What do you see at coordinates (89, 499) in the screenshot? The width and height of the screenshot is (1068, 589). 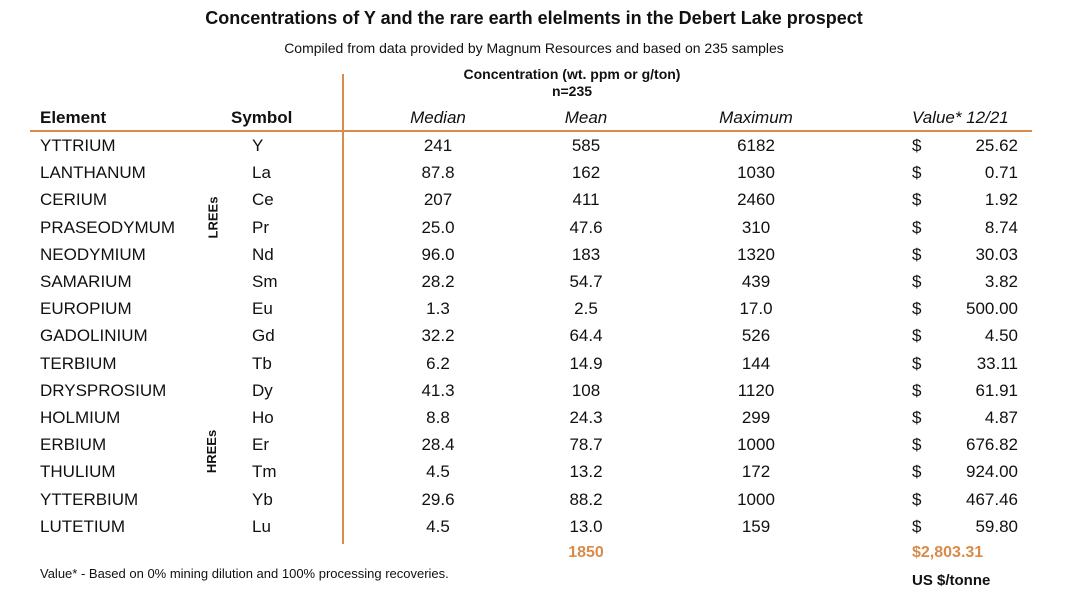 I see `cell-element: YTTERBIUM` at bounding box center [89, 499].